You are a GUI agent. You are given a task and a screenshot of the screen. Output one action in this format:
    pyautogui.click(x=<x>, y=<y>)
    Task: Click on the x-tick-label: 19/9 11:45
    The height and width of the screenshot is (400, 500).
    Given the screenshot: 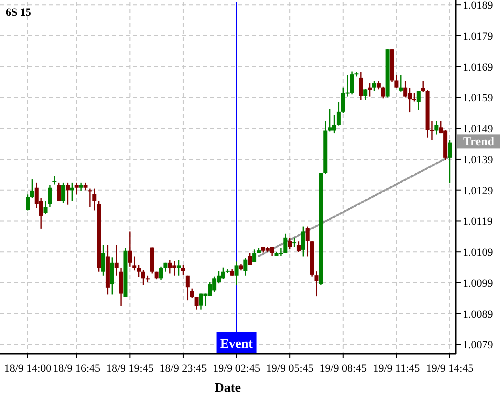 What is the action you would take?
    pyautogui.click(x=397, y=369)
    